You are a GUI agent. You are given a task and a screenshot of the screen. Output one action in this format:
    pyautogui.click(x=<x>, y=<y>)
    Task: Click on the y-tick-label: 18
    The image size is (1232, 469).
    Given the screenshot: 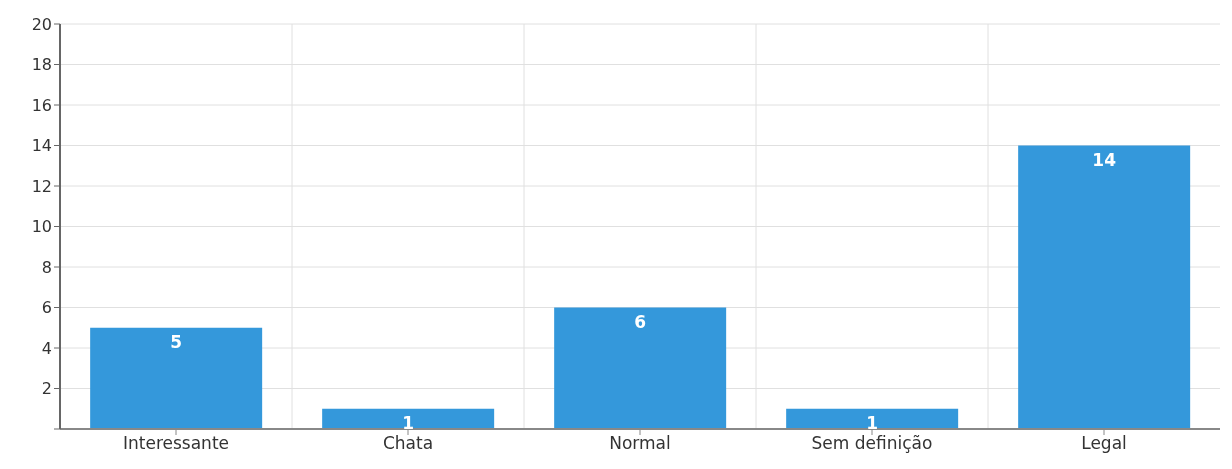 What is the action you would take?
    pyautogui.click(x=41, y=65)
    